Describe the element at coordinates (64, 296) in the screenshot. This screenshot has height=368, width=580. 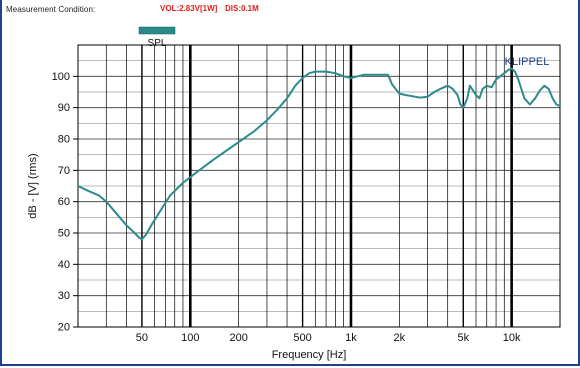
I see `y-tick-label: 30` at that location.